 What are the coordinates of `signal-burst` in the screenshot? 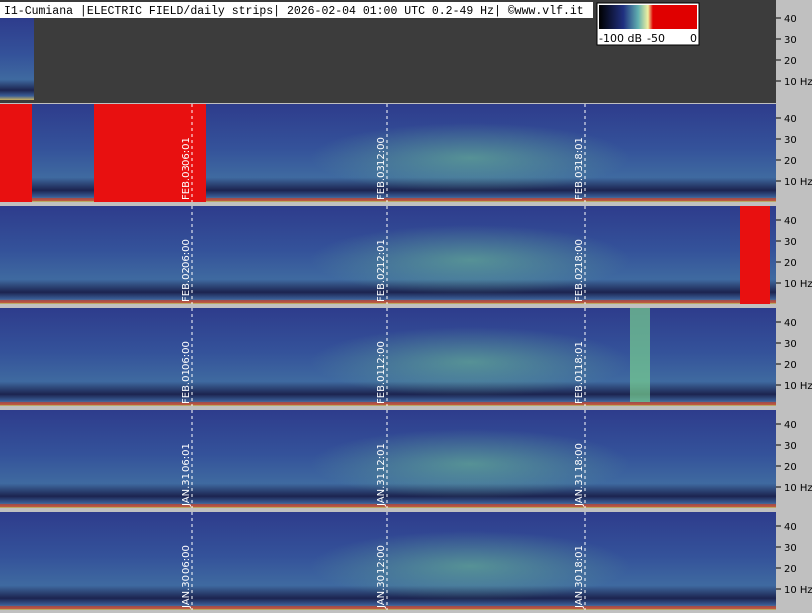 It's located at (640, 355).